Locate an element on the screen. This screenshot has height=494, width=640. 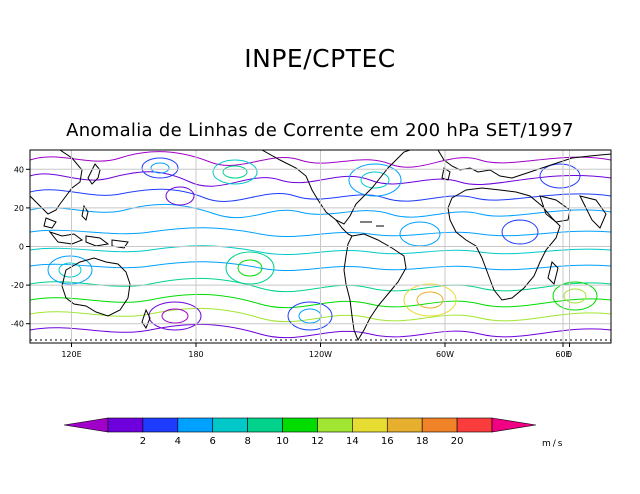
lon-tick-label: 0 is located at coordinates (569, 354).